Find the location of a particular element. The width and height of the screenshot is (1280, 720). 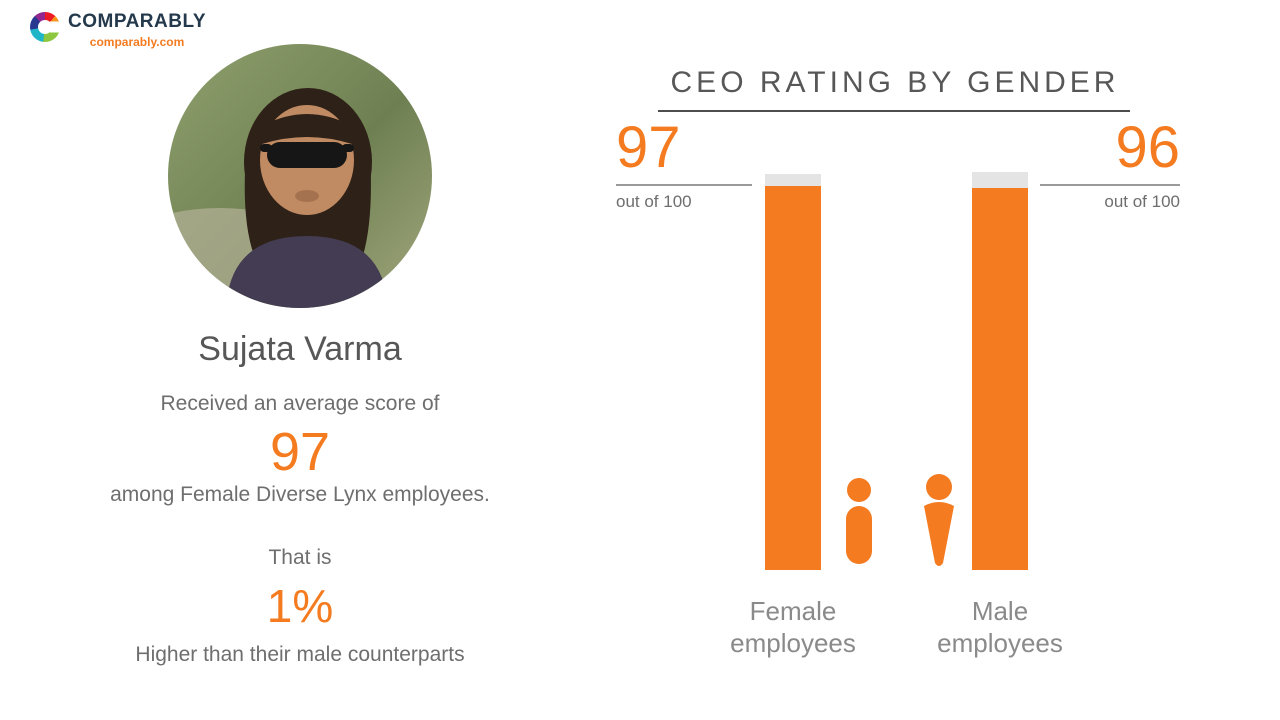

male-person-icon is located at coordinates (939, 521).